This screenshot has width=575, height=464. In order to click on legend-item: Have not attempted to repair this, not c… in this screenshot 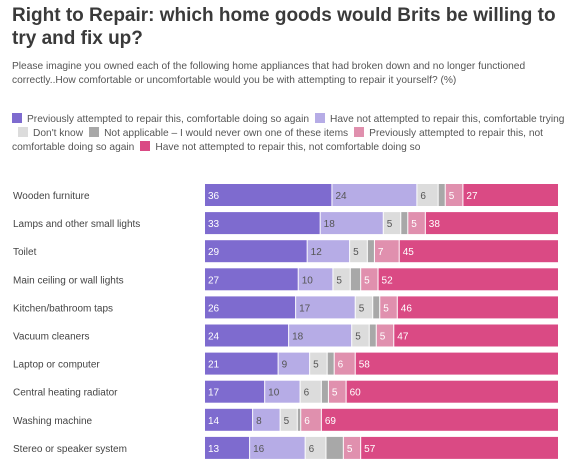, I will do `click(280, 147)`.